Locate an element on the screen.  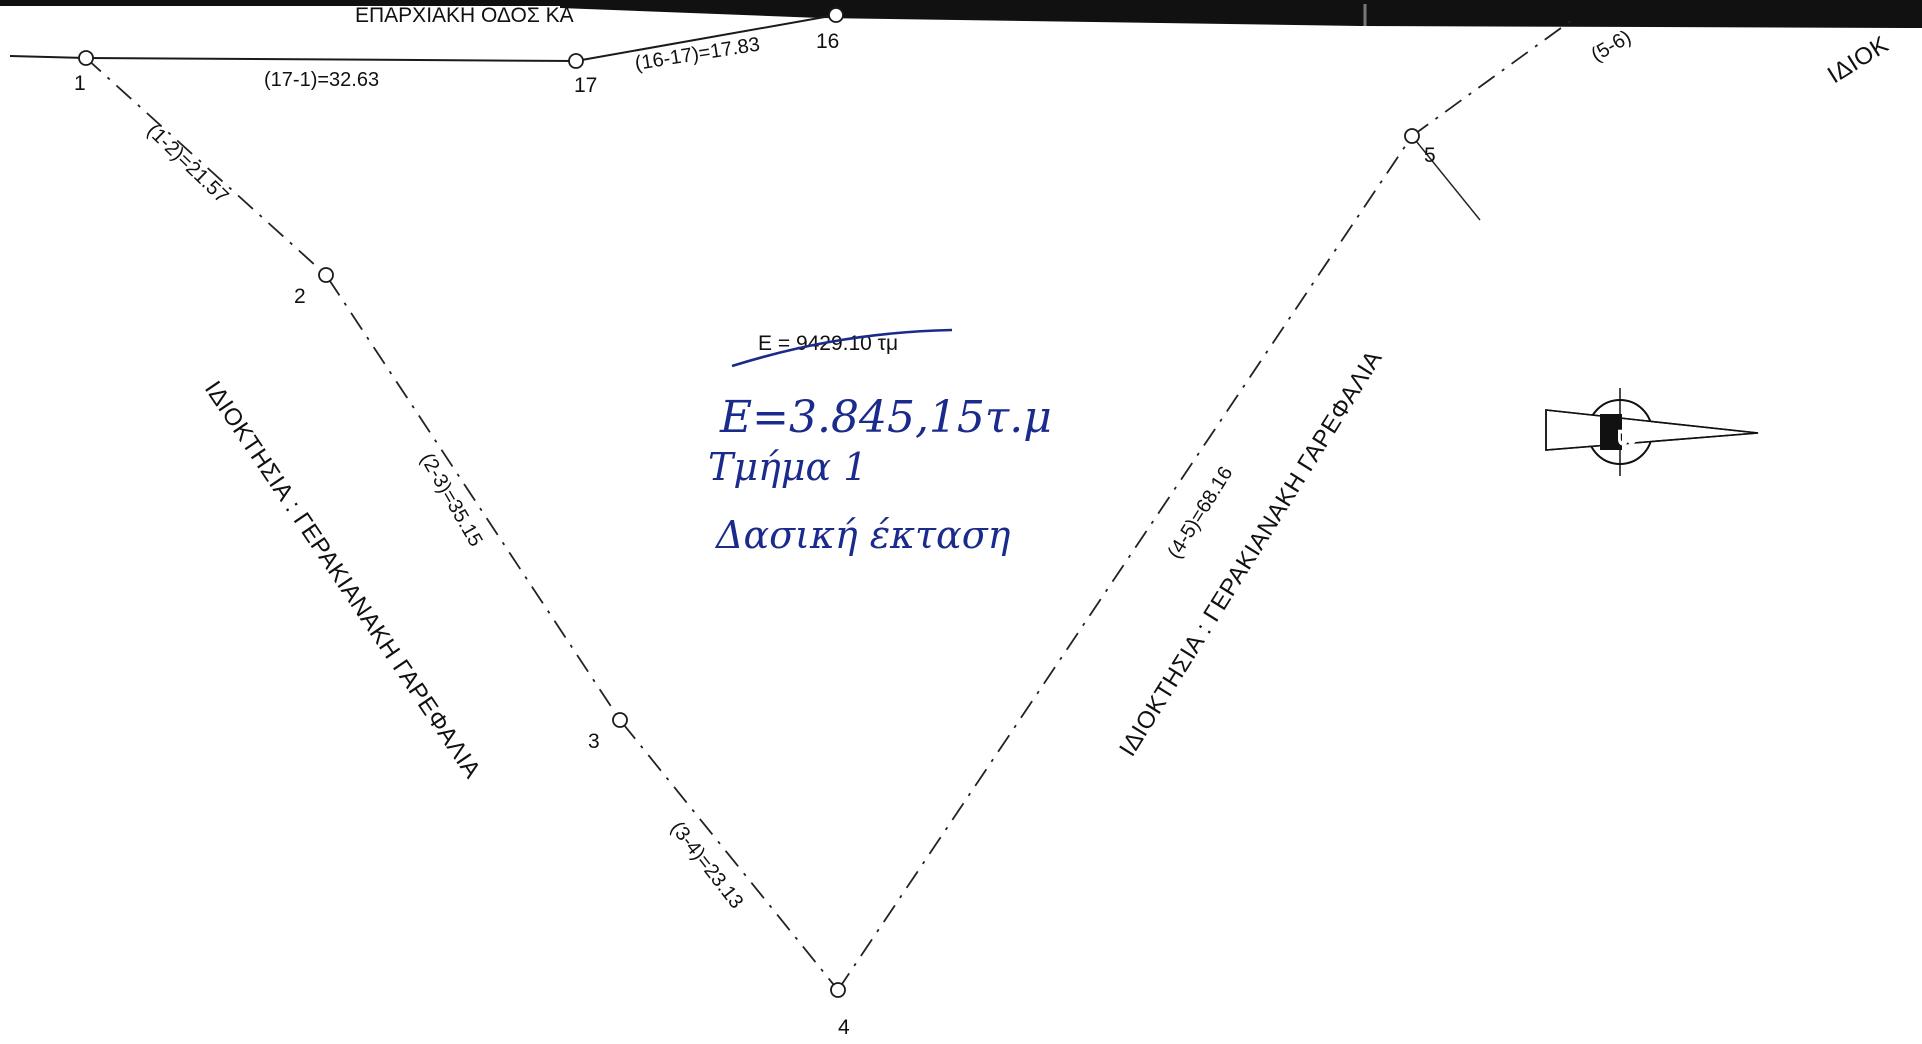
point-label-4: 4 is located at coordinates (844, 1027).